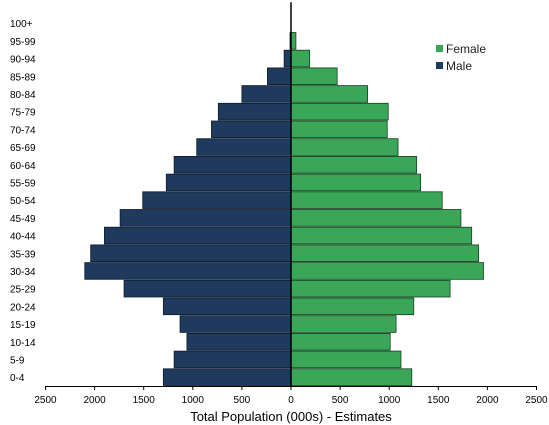 Image resolution: width=549 pixels, height=425 pixels. I want to click on y-tick-label: 85-89, so click(23, 77).